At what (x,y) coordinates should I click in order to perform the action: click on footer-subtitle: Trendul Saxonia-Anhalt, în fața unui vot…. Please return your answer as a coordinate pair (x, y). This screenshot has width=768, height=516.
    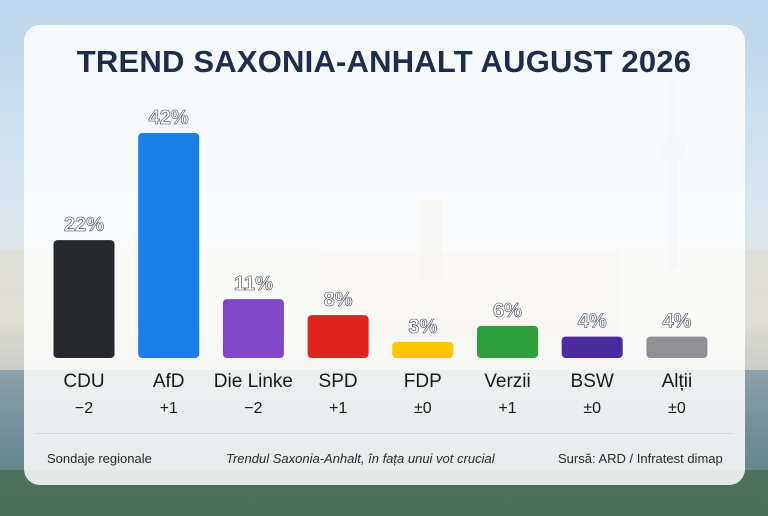
    Looking at the image, I should click on (360, 458).